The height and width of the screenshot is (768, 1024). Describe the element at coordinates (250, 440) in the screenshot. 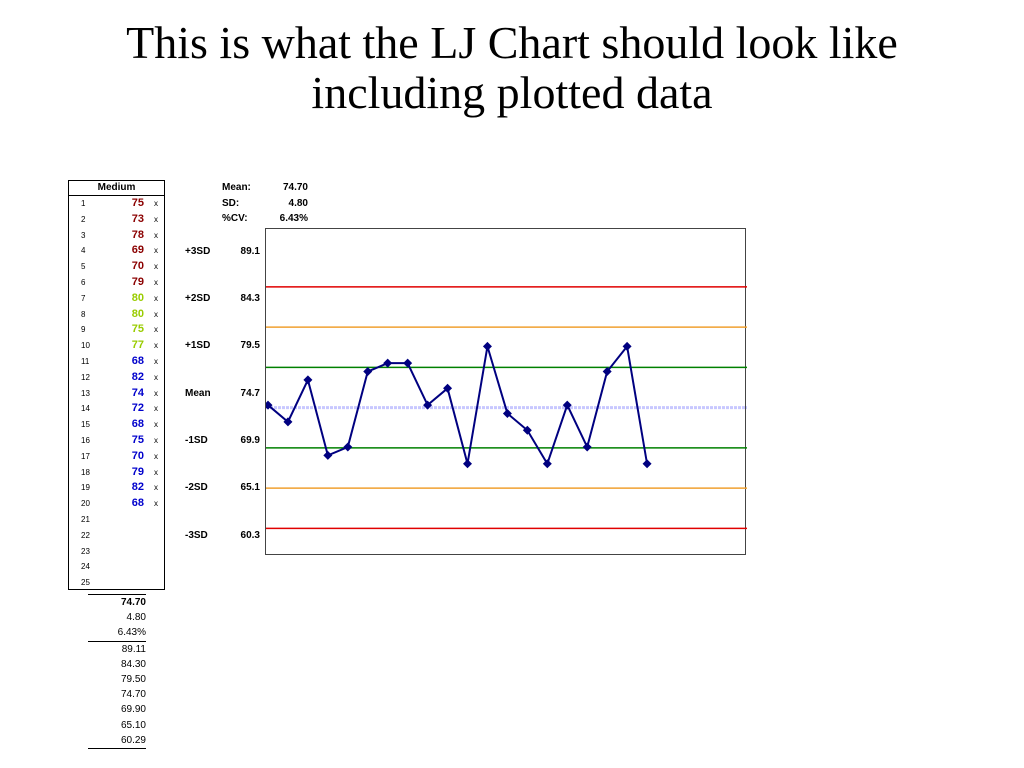

I see `sd-value: 69.9` at that location.